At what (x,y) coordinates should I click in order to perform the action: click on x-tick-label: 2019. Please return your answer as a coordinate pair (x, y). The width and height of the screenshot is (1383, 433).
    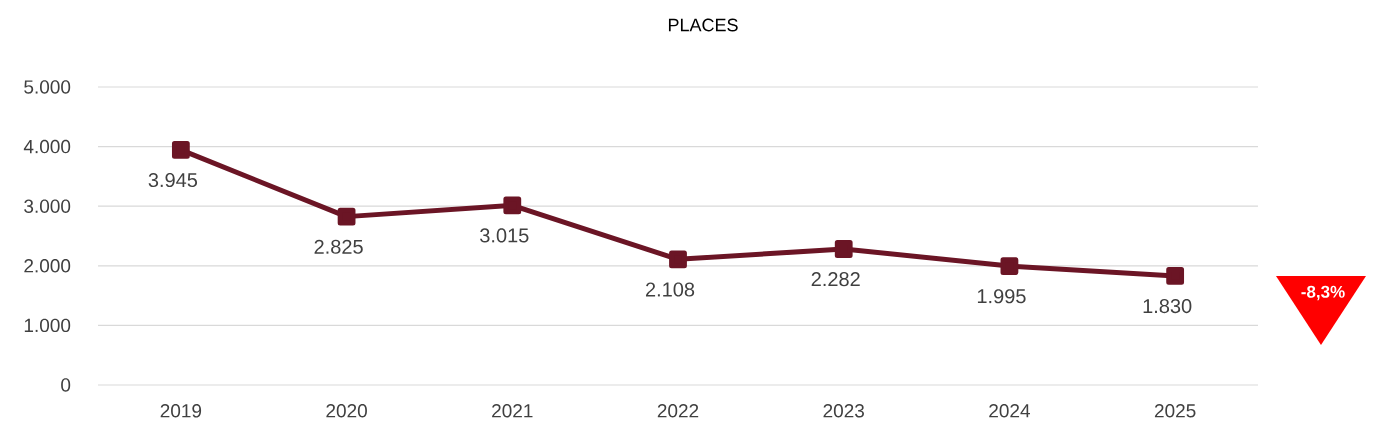
    Looking at the image, I should click on (181, 411).